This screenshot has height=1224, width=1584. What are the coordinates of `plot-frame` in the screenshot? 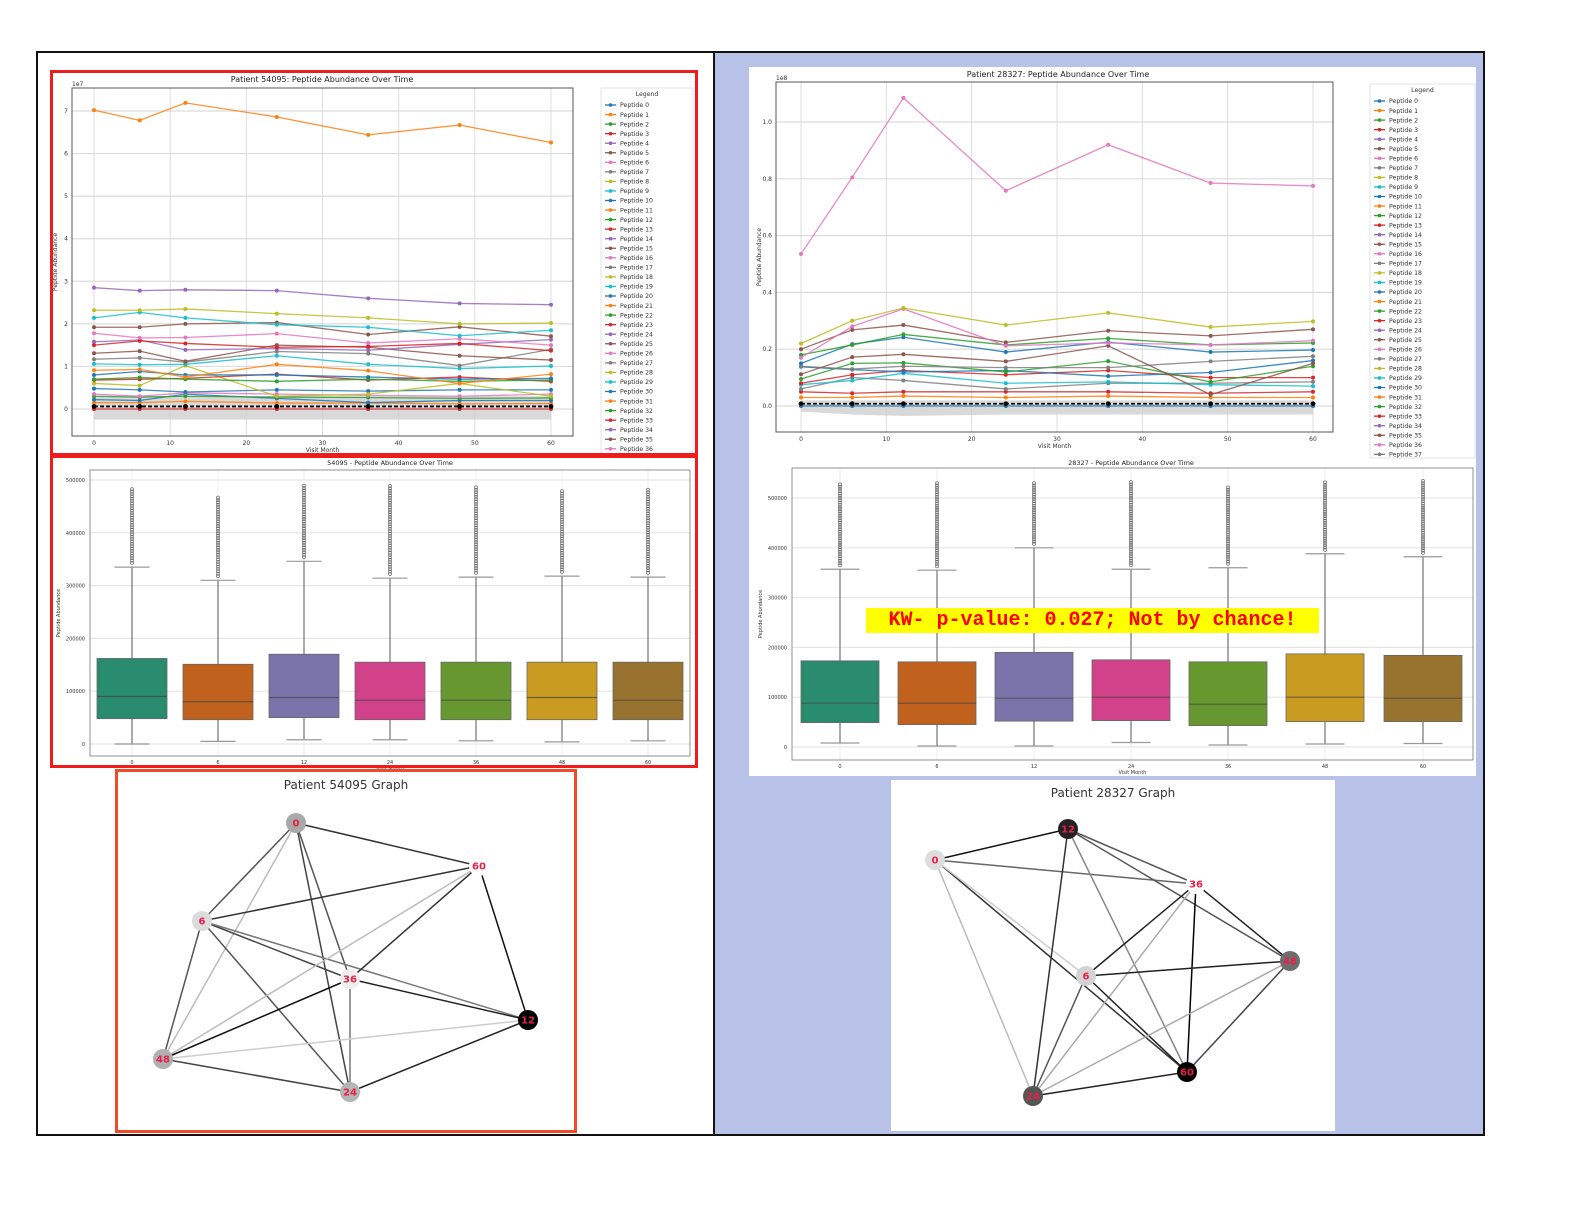 It's located at (322, 262).